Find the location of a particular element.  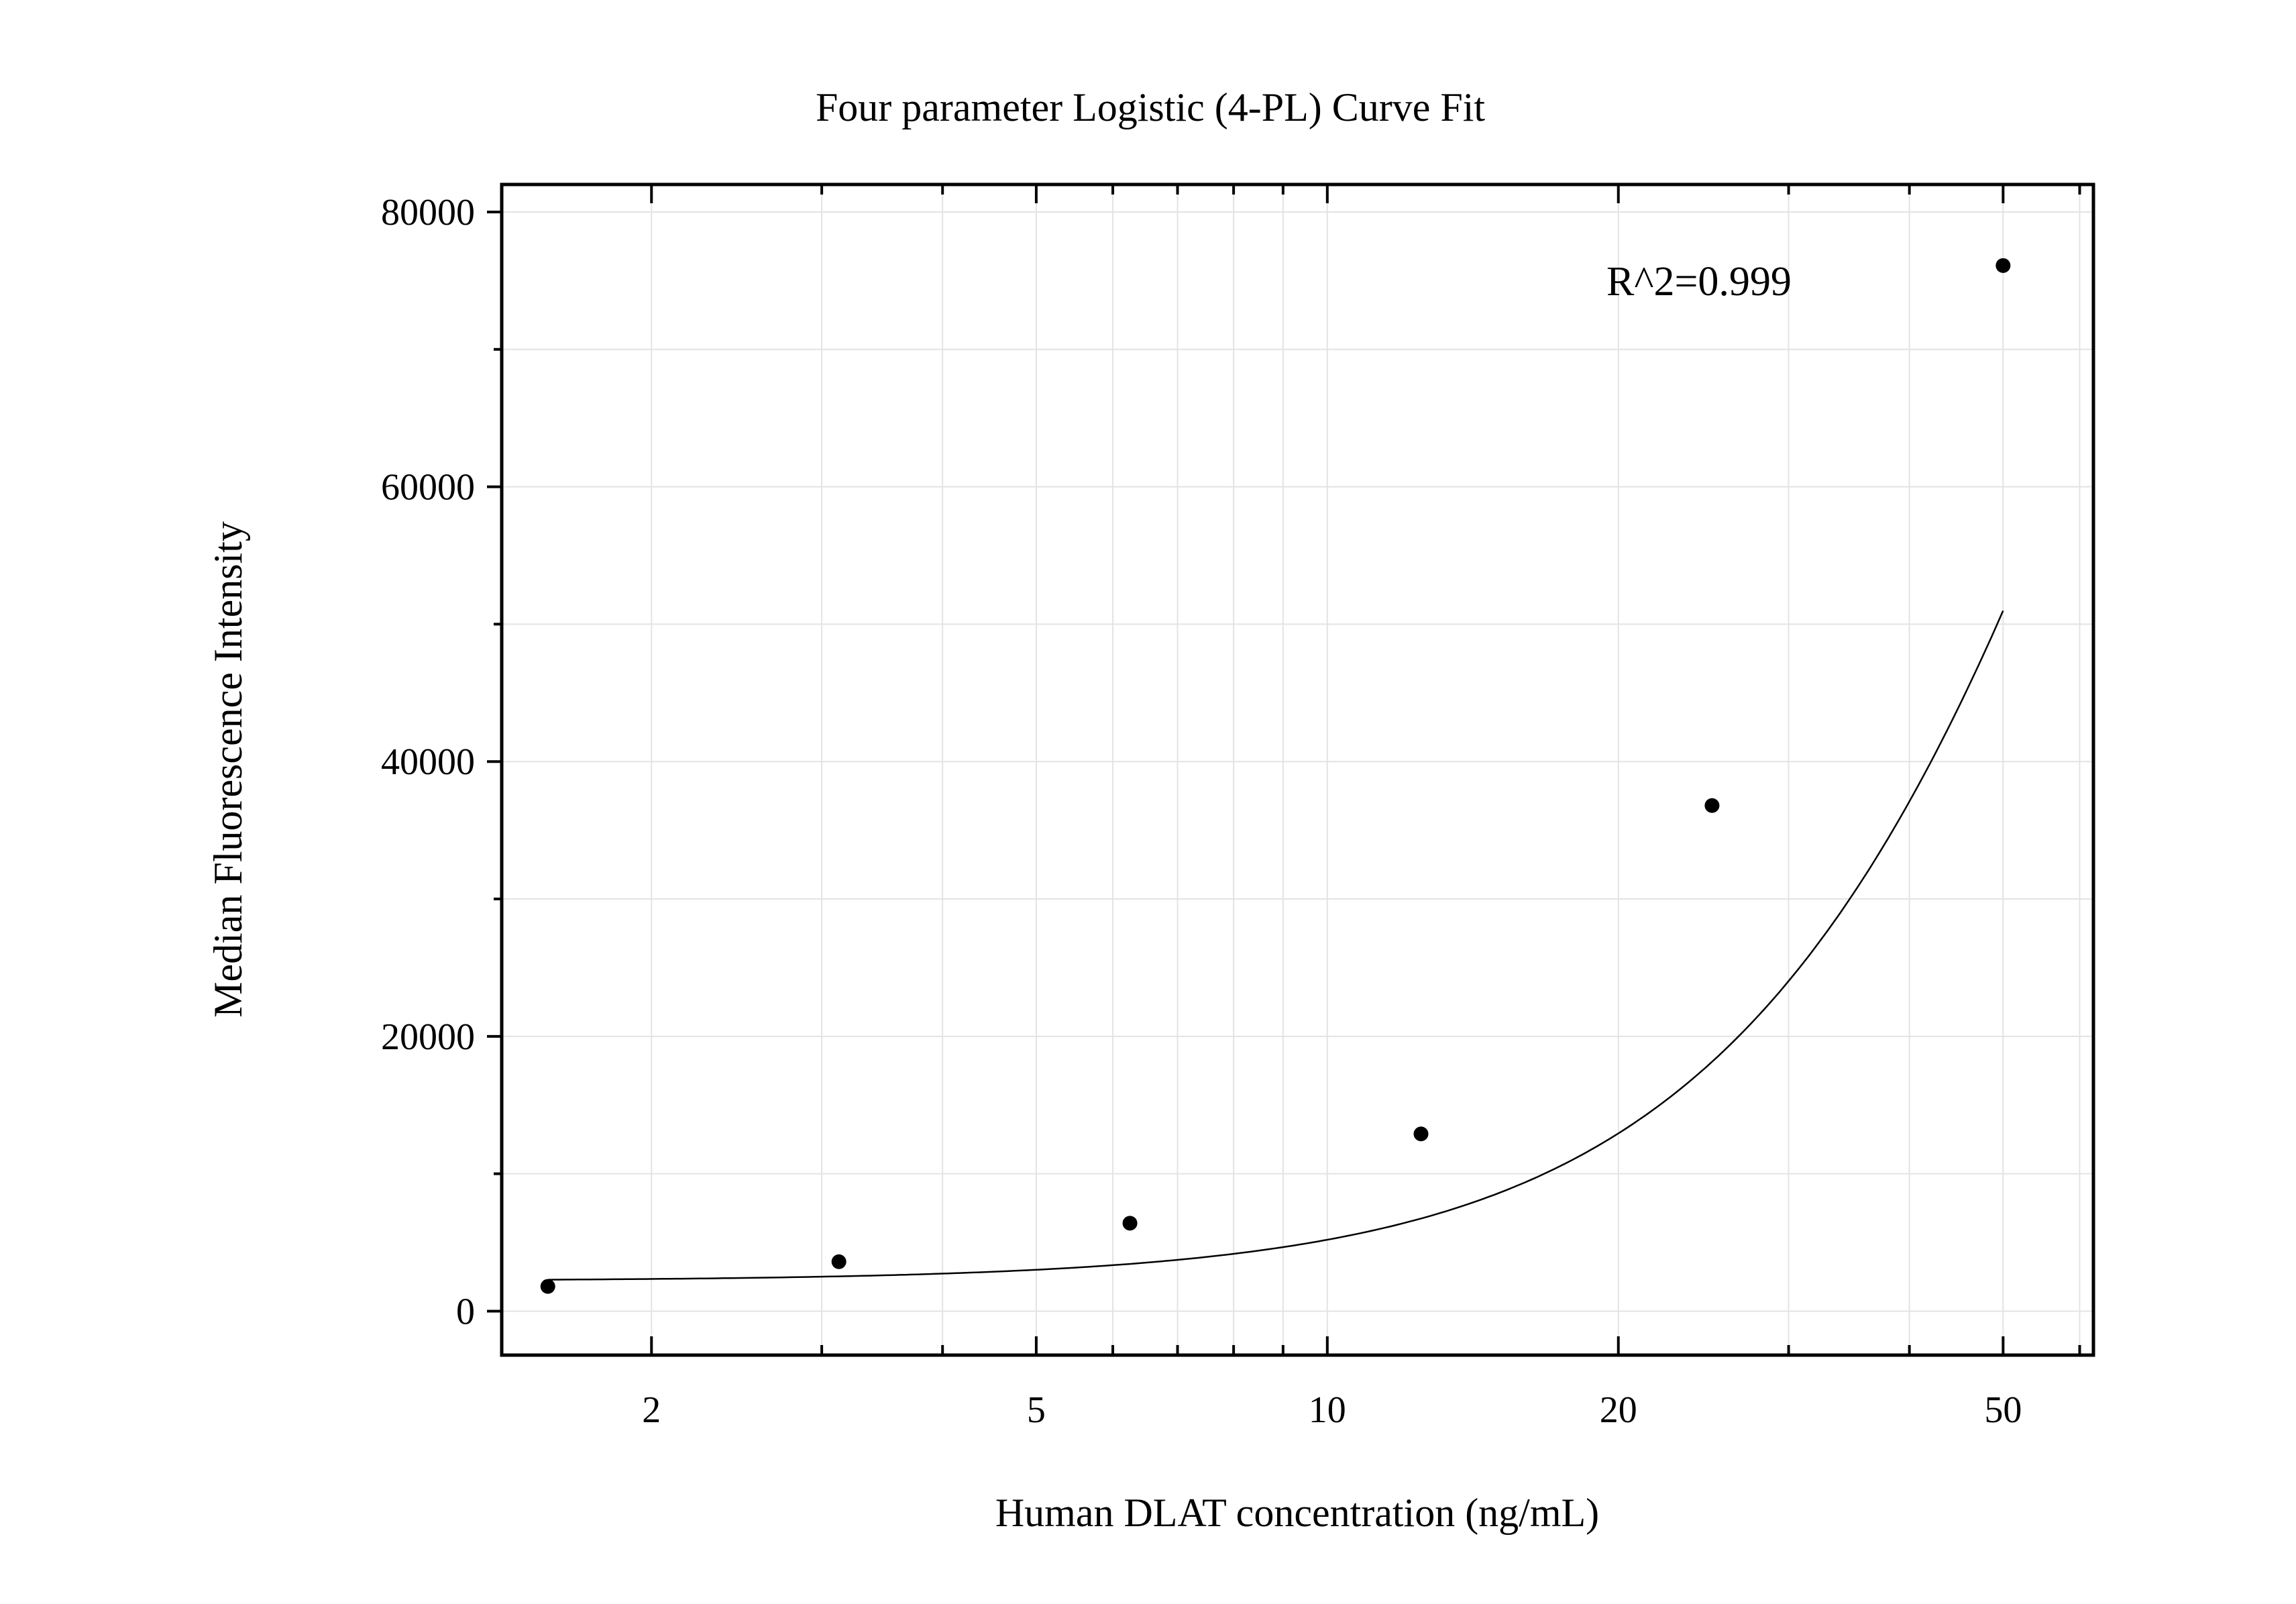

y-tick-label: 40000 is located at coordinates (428, 762).